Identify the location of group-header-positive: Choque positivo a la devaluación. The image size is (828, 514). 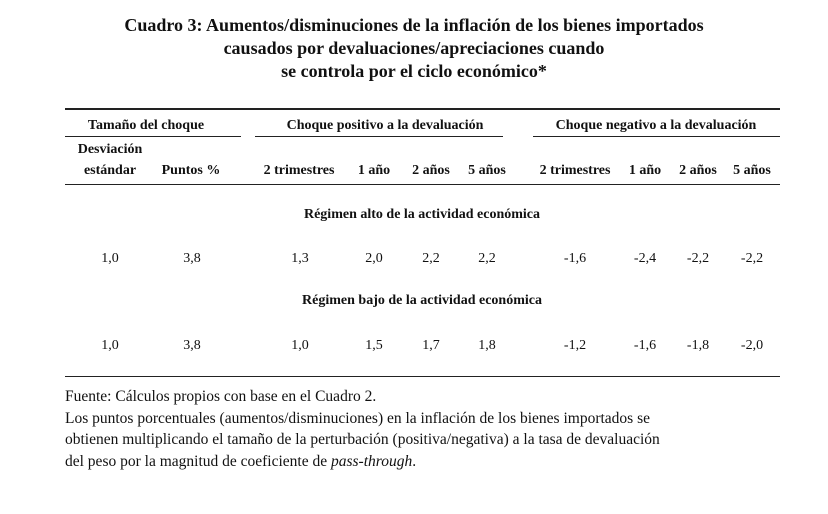
(385, 125).